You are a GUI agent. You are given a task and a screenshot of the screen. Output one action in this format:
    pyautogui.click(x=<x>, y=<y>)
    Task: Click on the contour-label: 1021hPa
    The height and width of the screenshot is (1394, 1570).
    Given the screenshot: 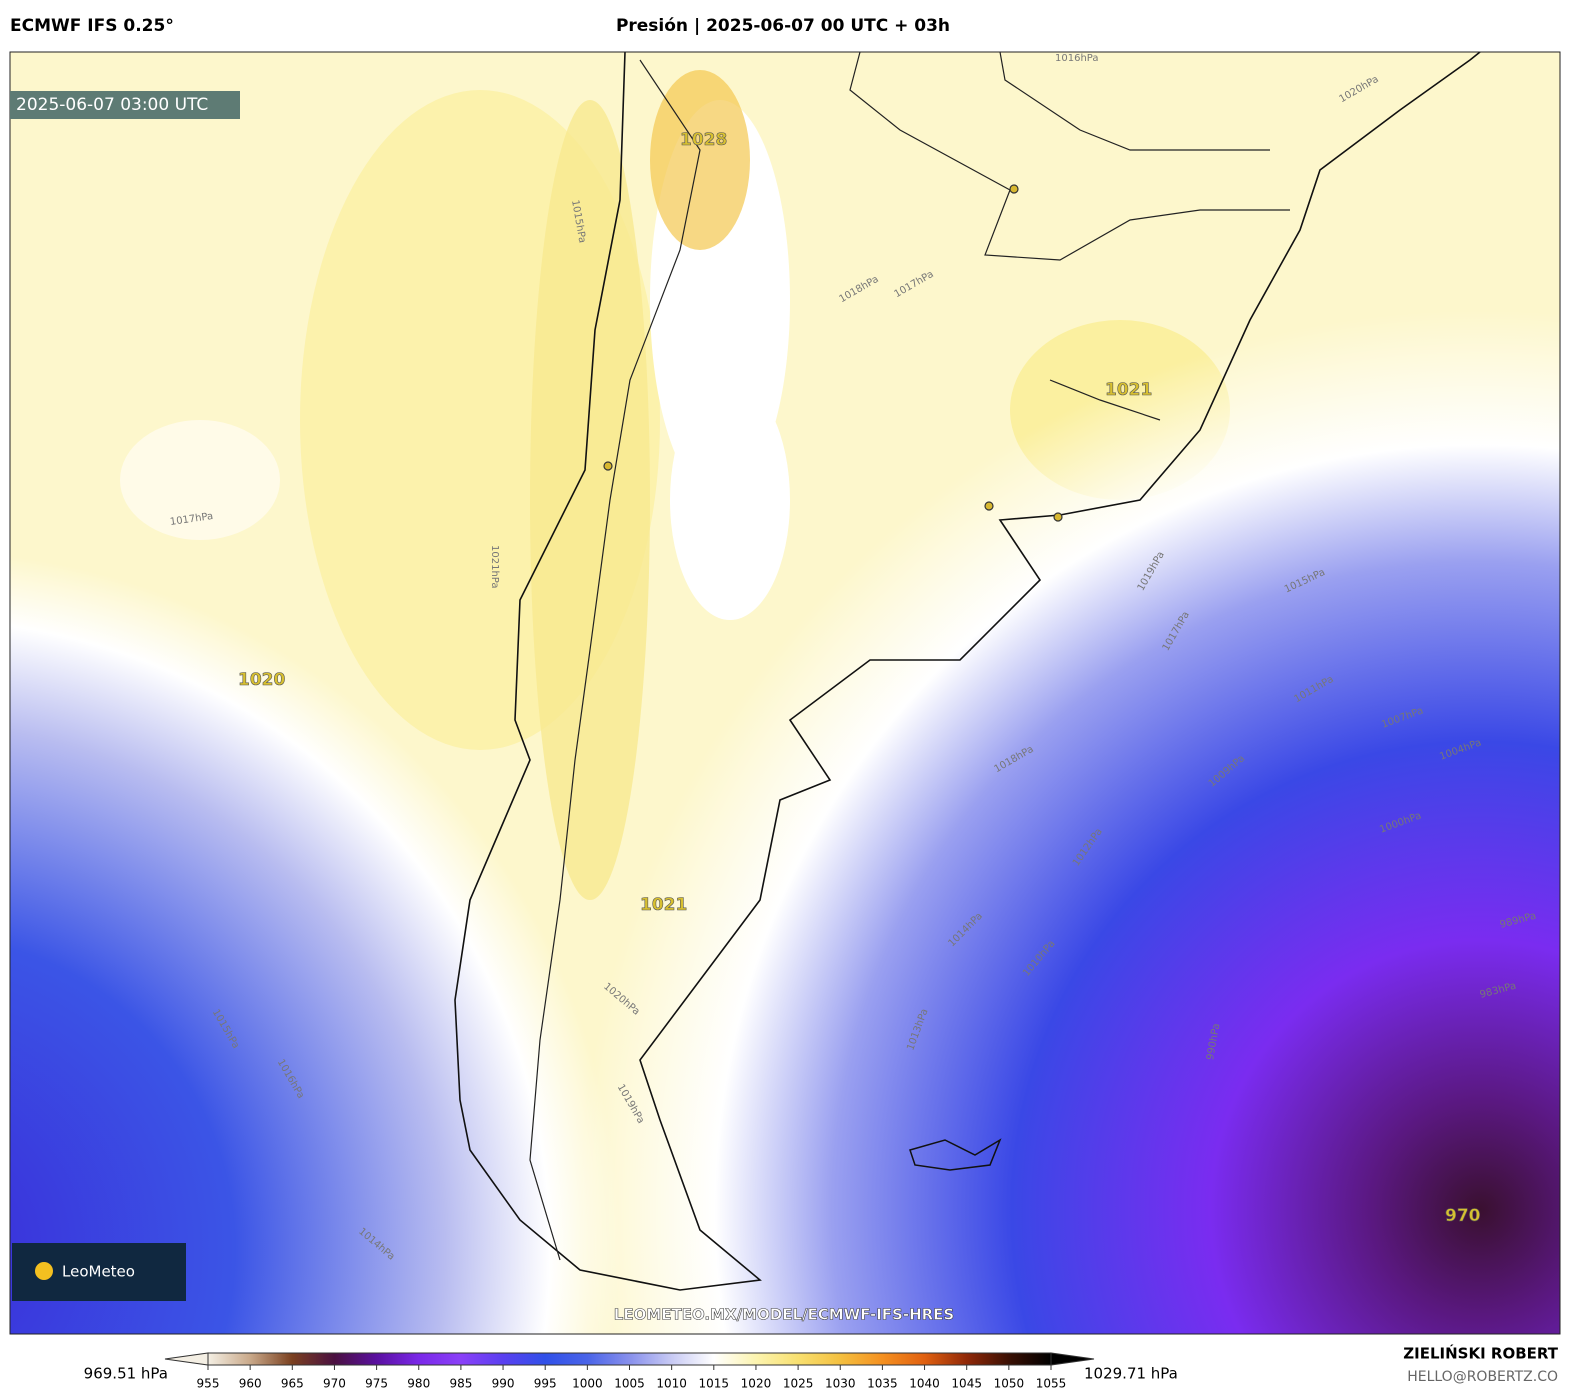 What is the action you would take?
    pyautogui.click(x=494, y=567)
    